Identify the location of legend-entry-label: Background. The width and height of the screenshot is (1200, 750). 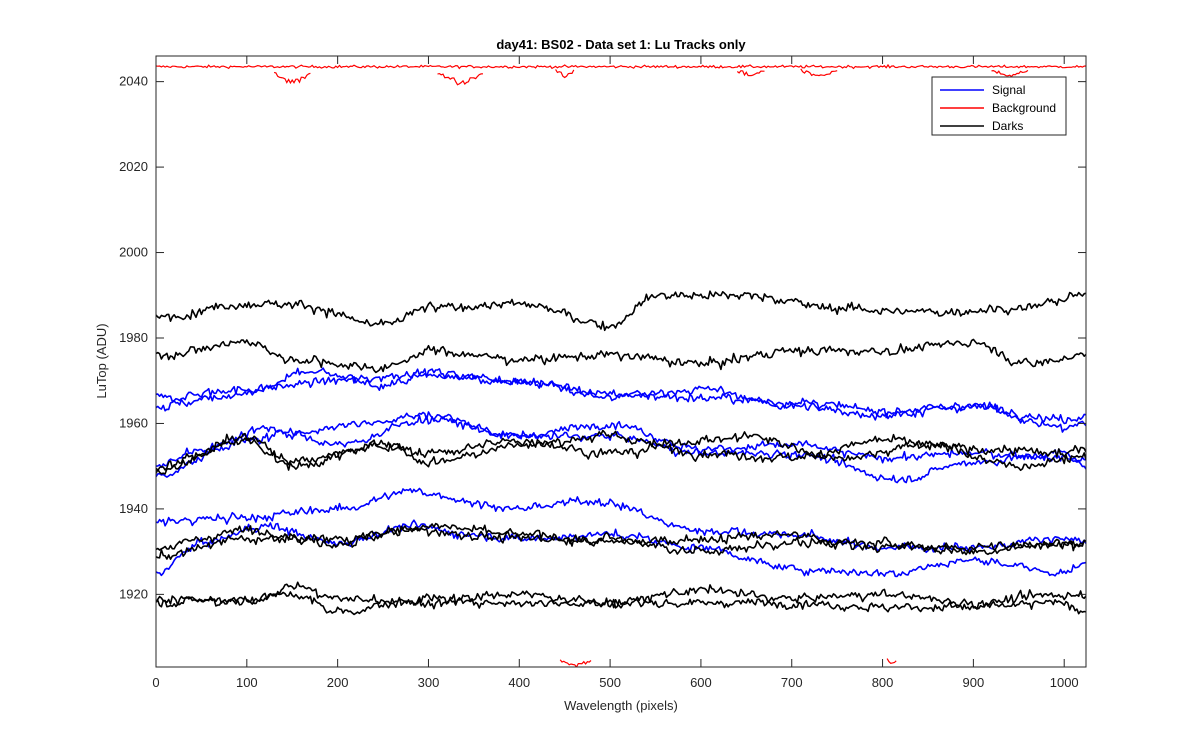
(1024, 108).